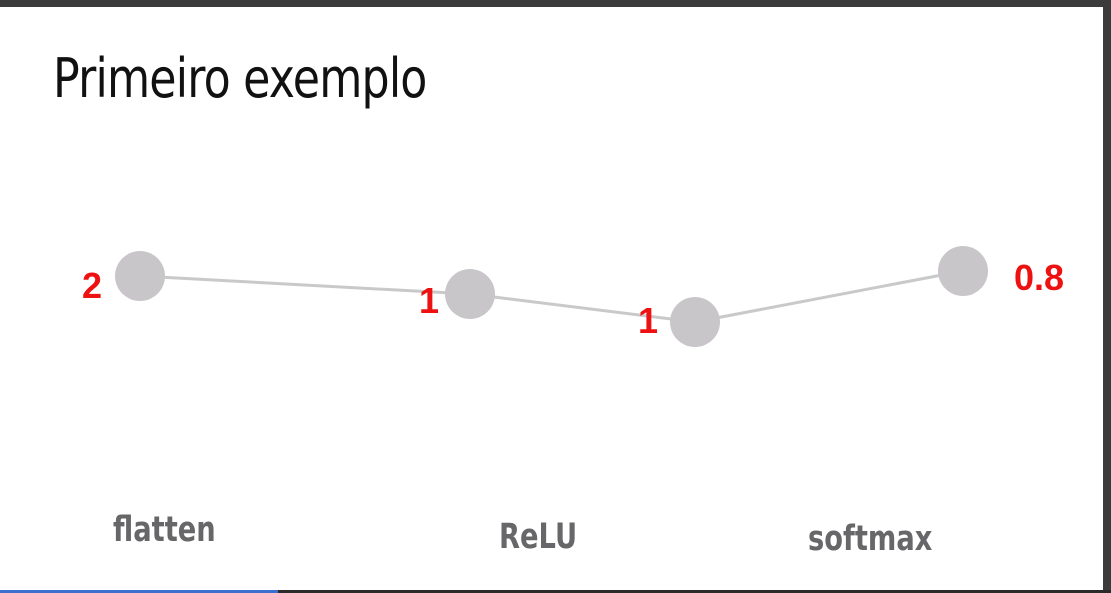 This screenshot has width=1111, height=593. What do you see at coordinates (870, 539) in the screenshot?
I see `layer-label-softmax: softmax` at bounding box center [870, 539].